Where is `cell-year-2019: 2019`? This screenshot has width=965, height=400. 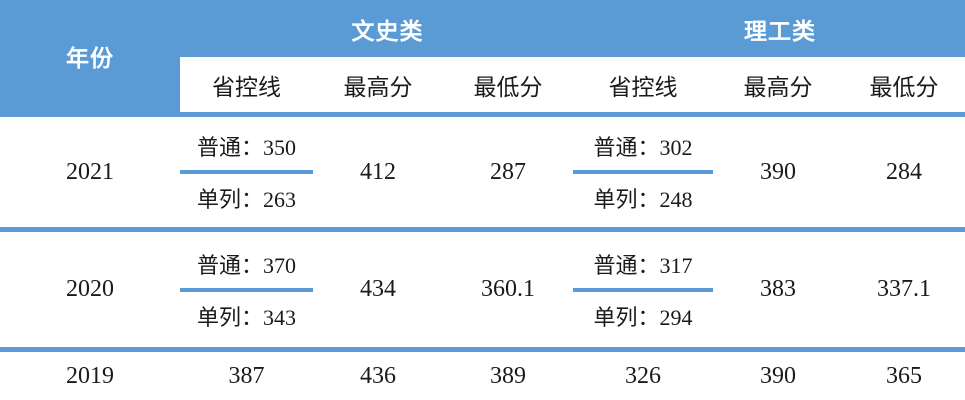
cell-year-2019: 2019 is located at coordinates (90, 375).